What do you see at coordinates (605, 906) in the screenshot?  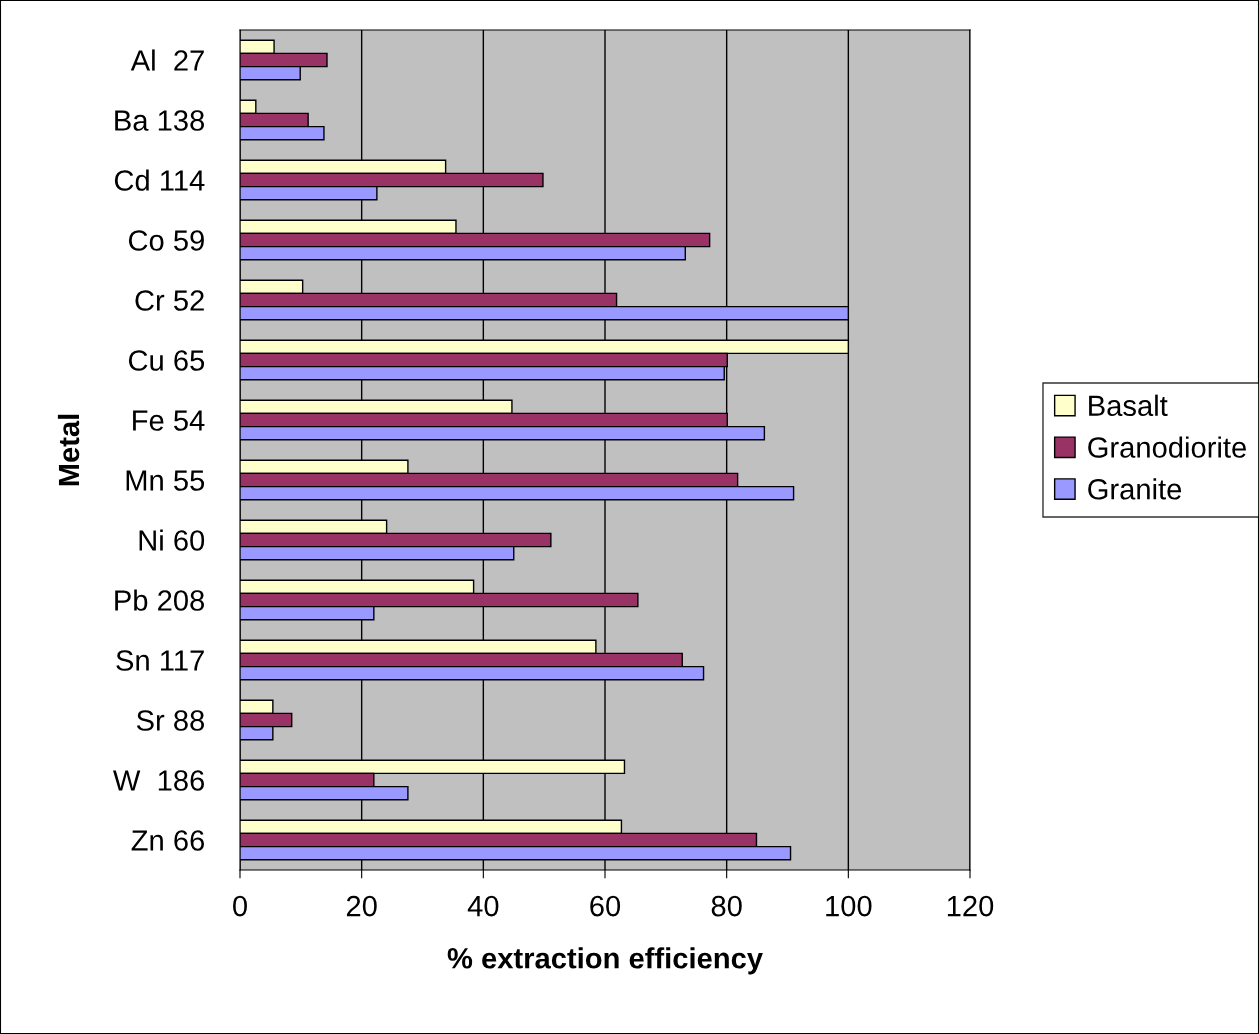 I see `x-tick-label: 60` at bounding box center [605, 906].